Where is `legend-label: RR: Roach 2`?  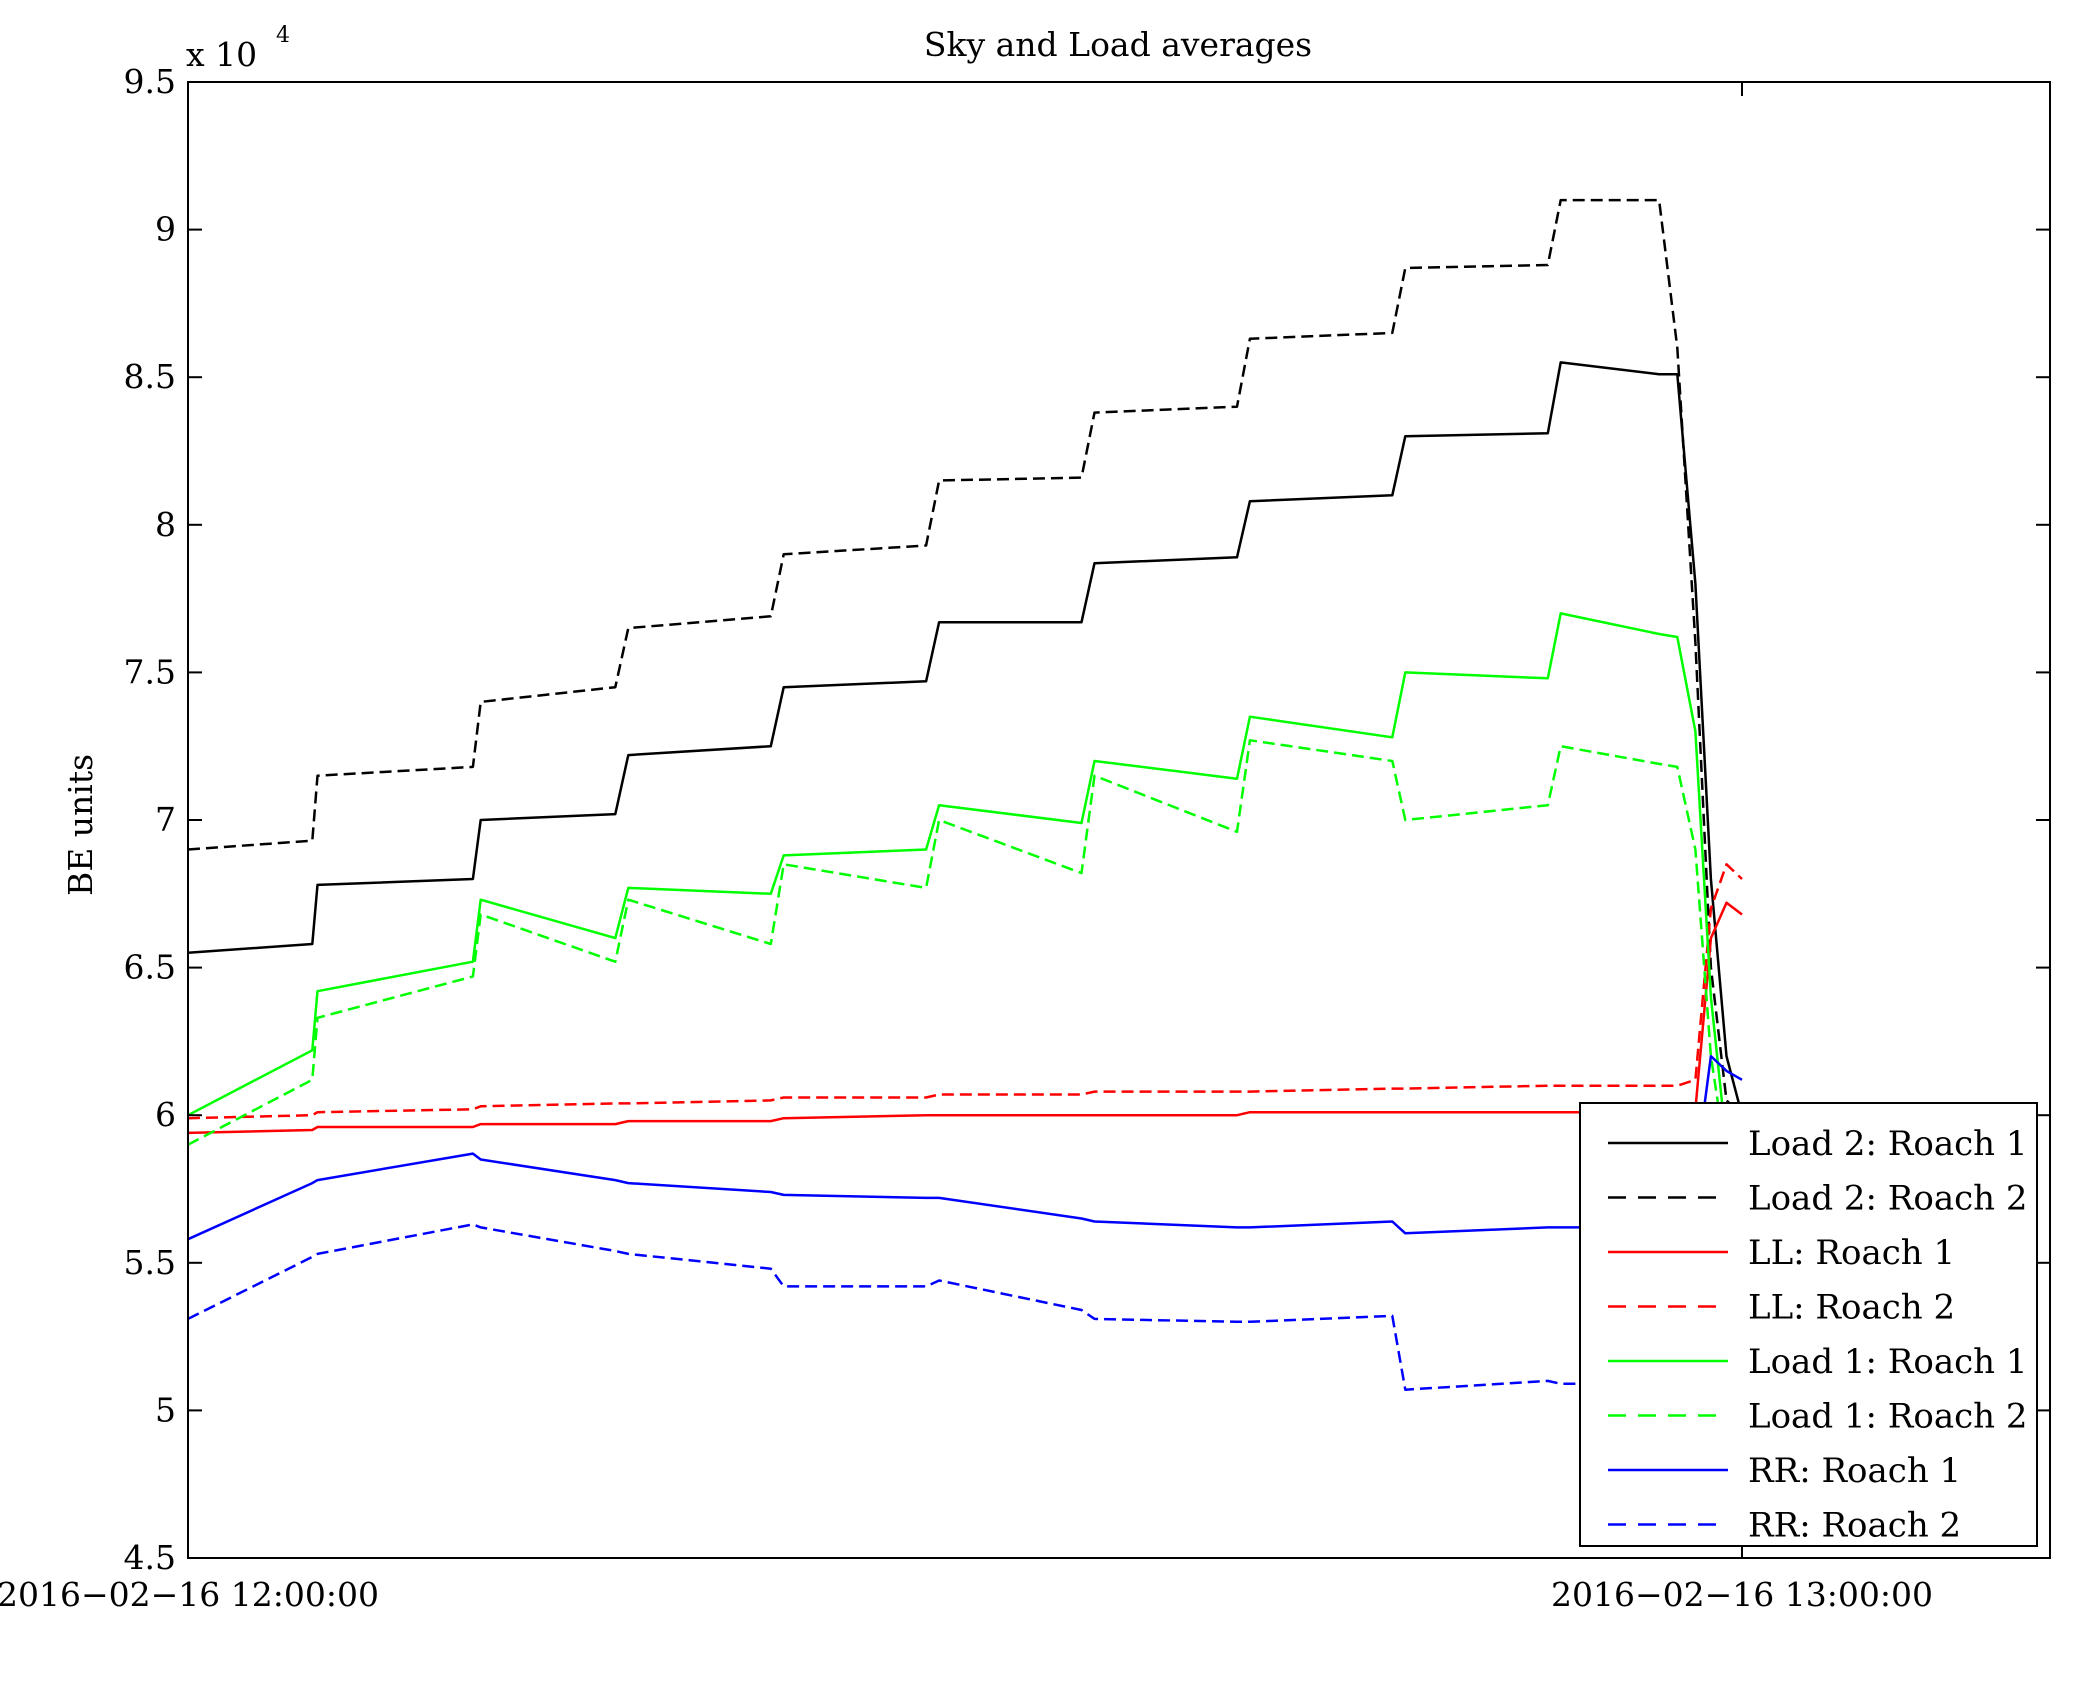 legend-label: RR: Roach 2 is located at coordinates (1854, 1526).